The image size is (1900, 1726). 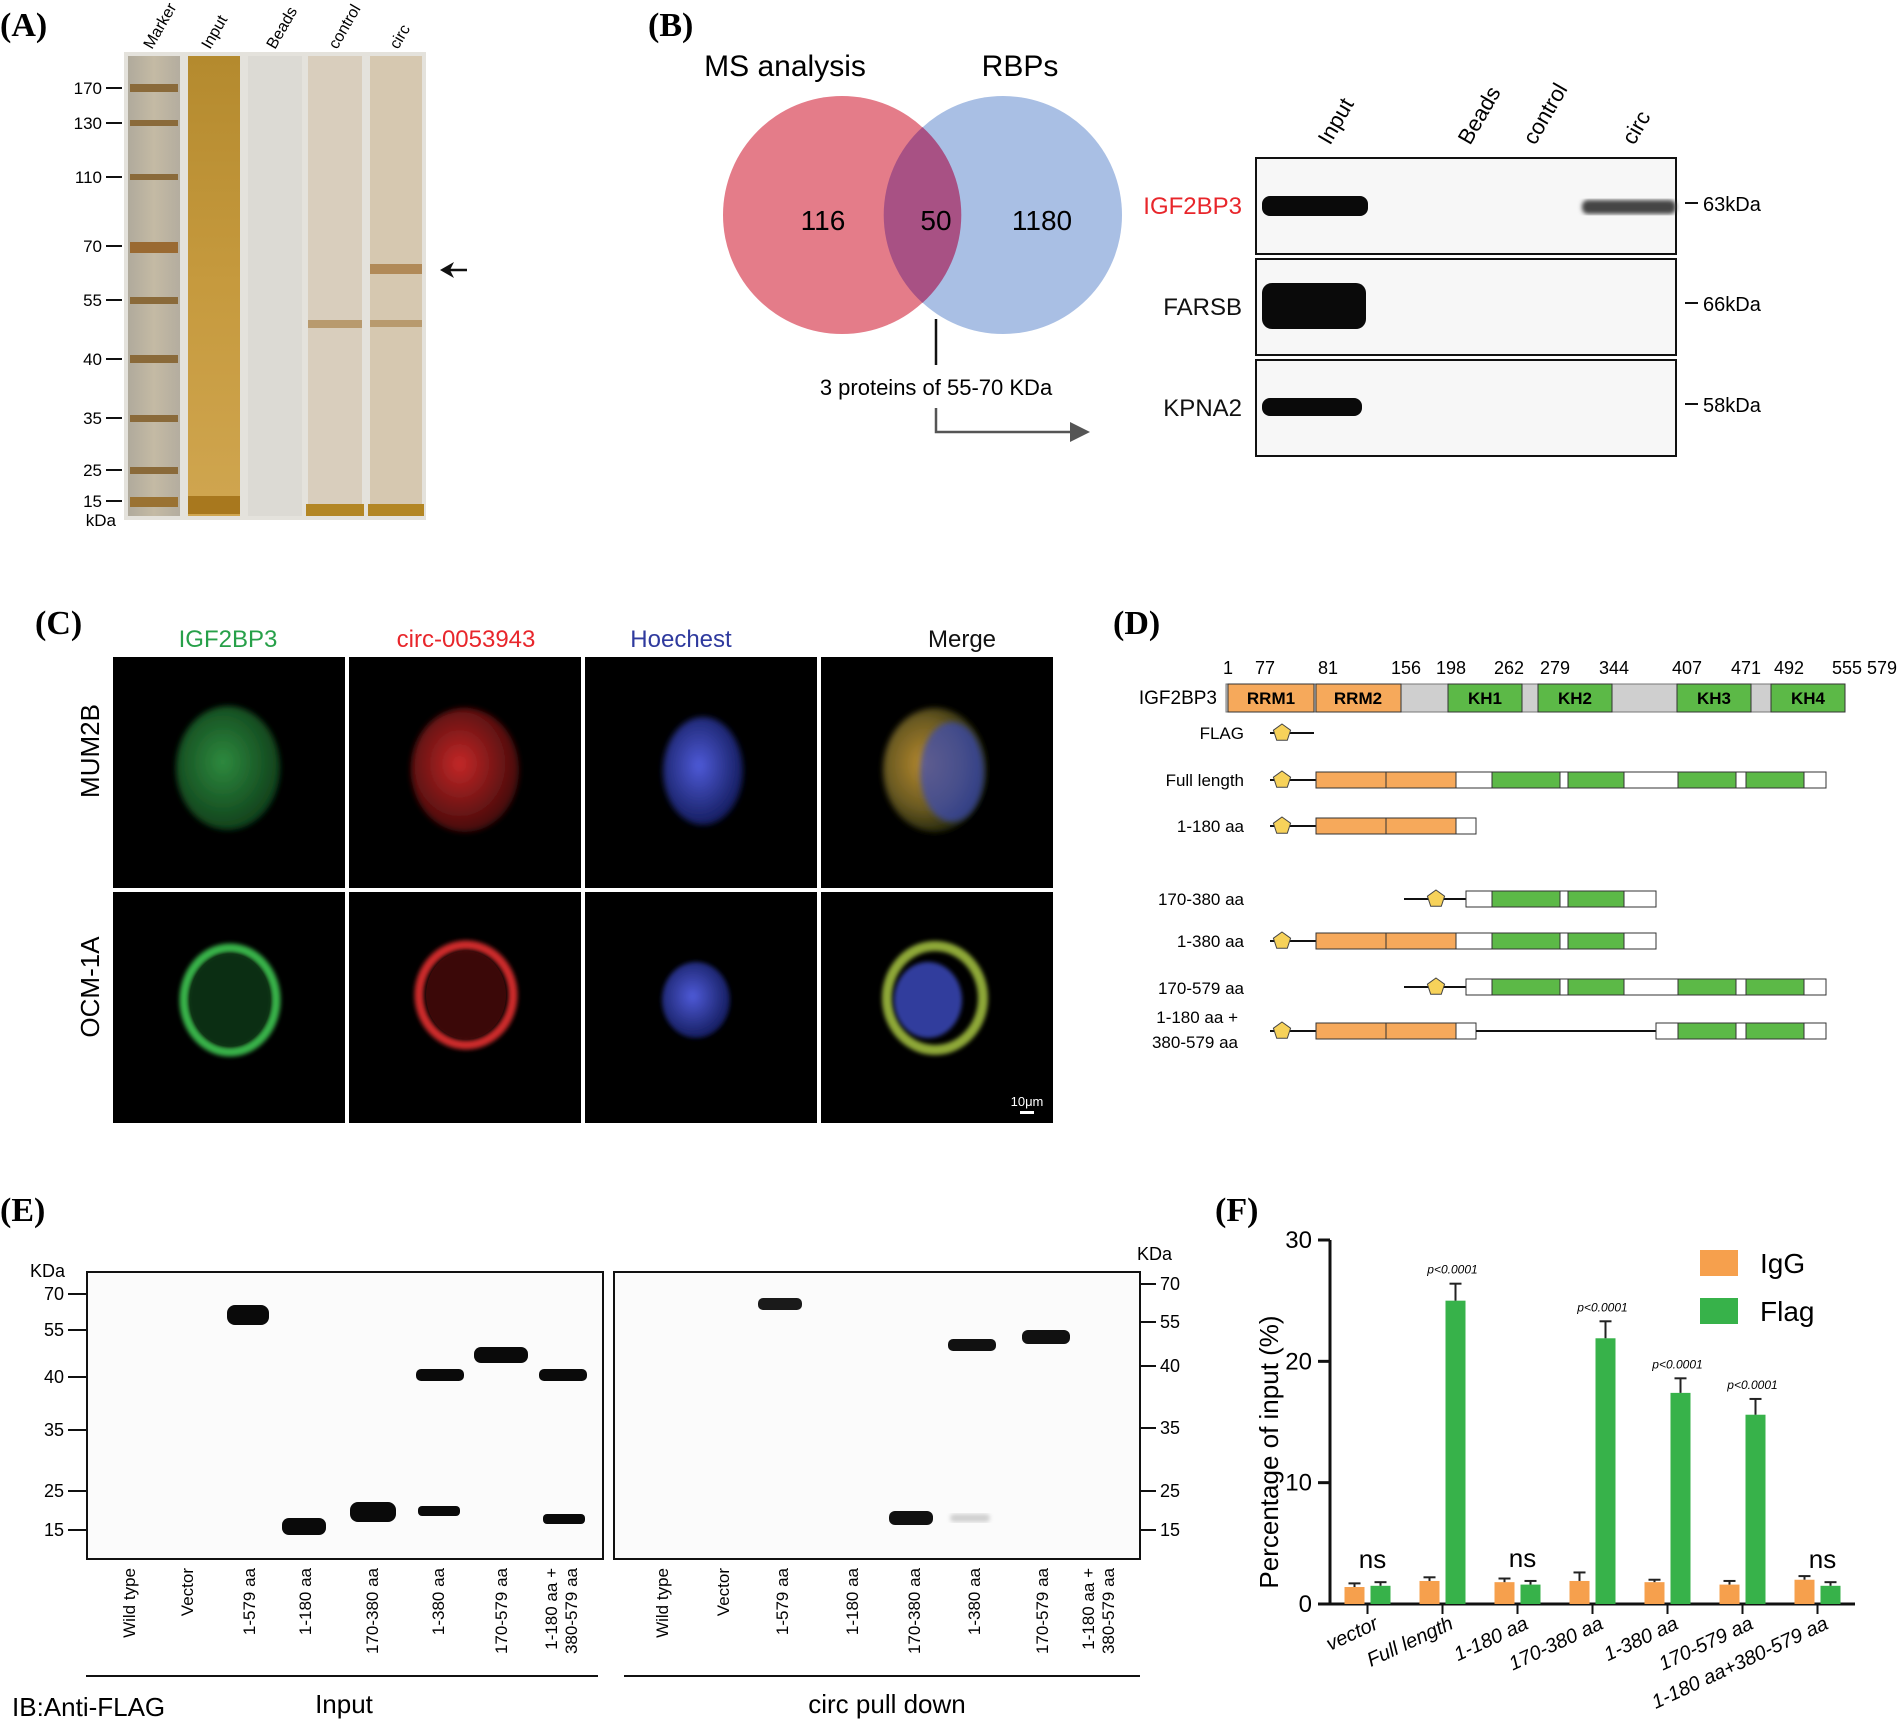 What do you see at coordinates (974, 1601) in the screenshot?
I see `lane-label: 1-380 aa` at bounding box center [974, 1601].